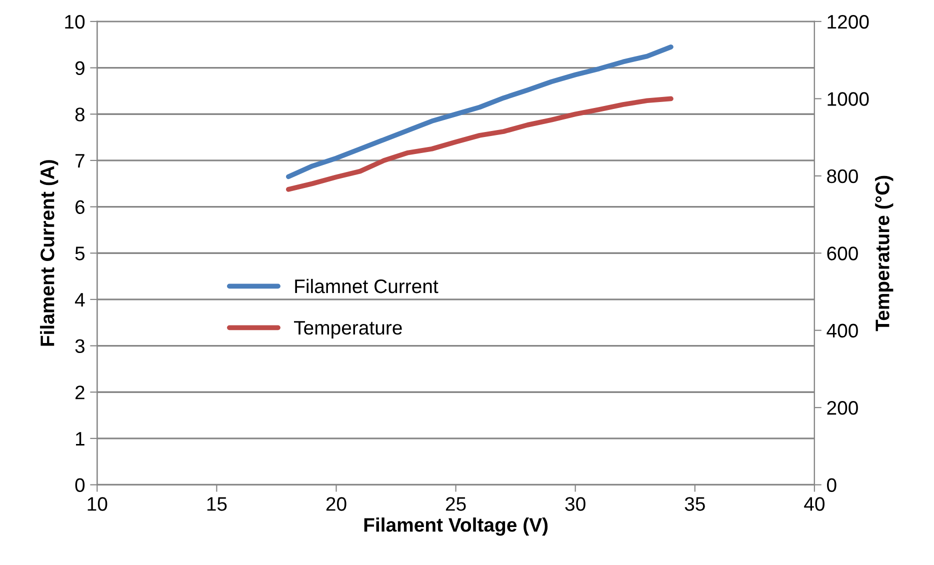 The height and width of the screenshot is (565, 934). I want to click on y2-tick-label: 1000, so click(848, 99).